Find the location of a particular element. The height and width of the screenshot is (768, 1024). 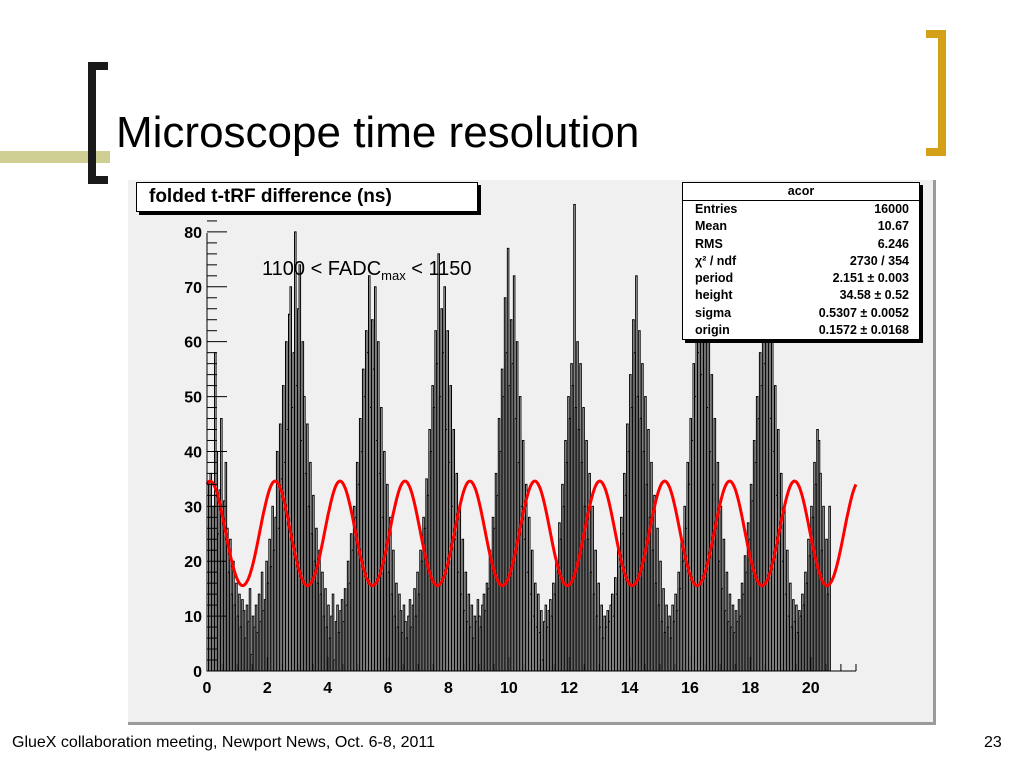

y-tick-label: 0 is located at coordinates (197, 672).